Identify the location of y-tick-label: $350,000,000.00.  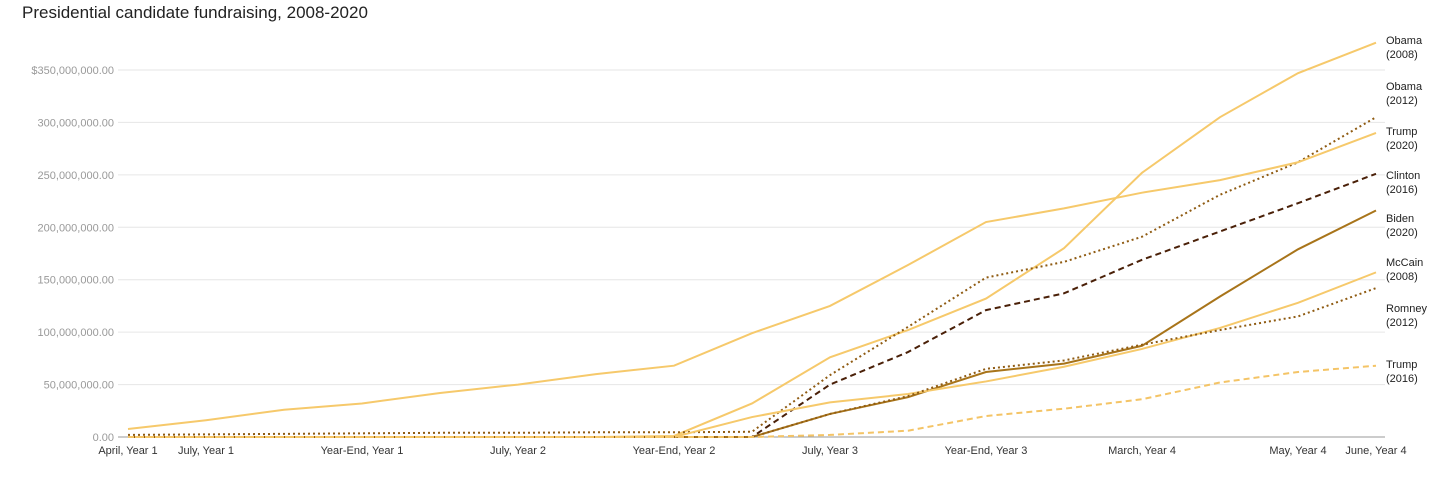
(72, 71).